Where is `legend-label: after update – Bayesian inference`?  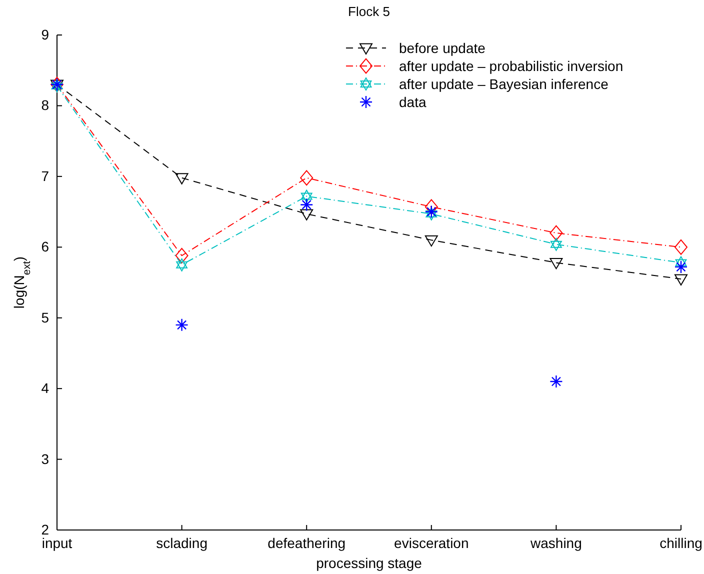 legend-label: after update – Bayesian inference is located at coordinates (504, 84).